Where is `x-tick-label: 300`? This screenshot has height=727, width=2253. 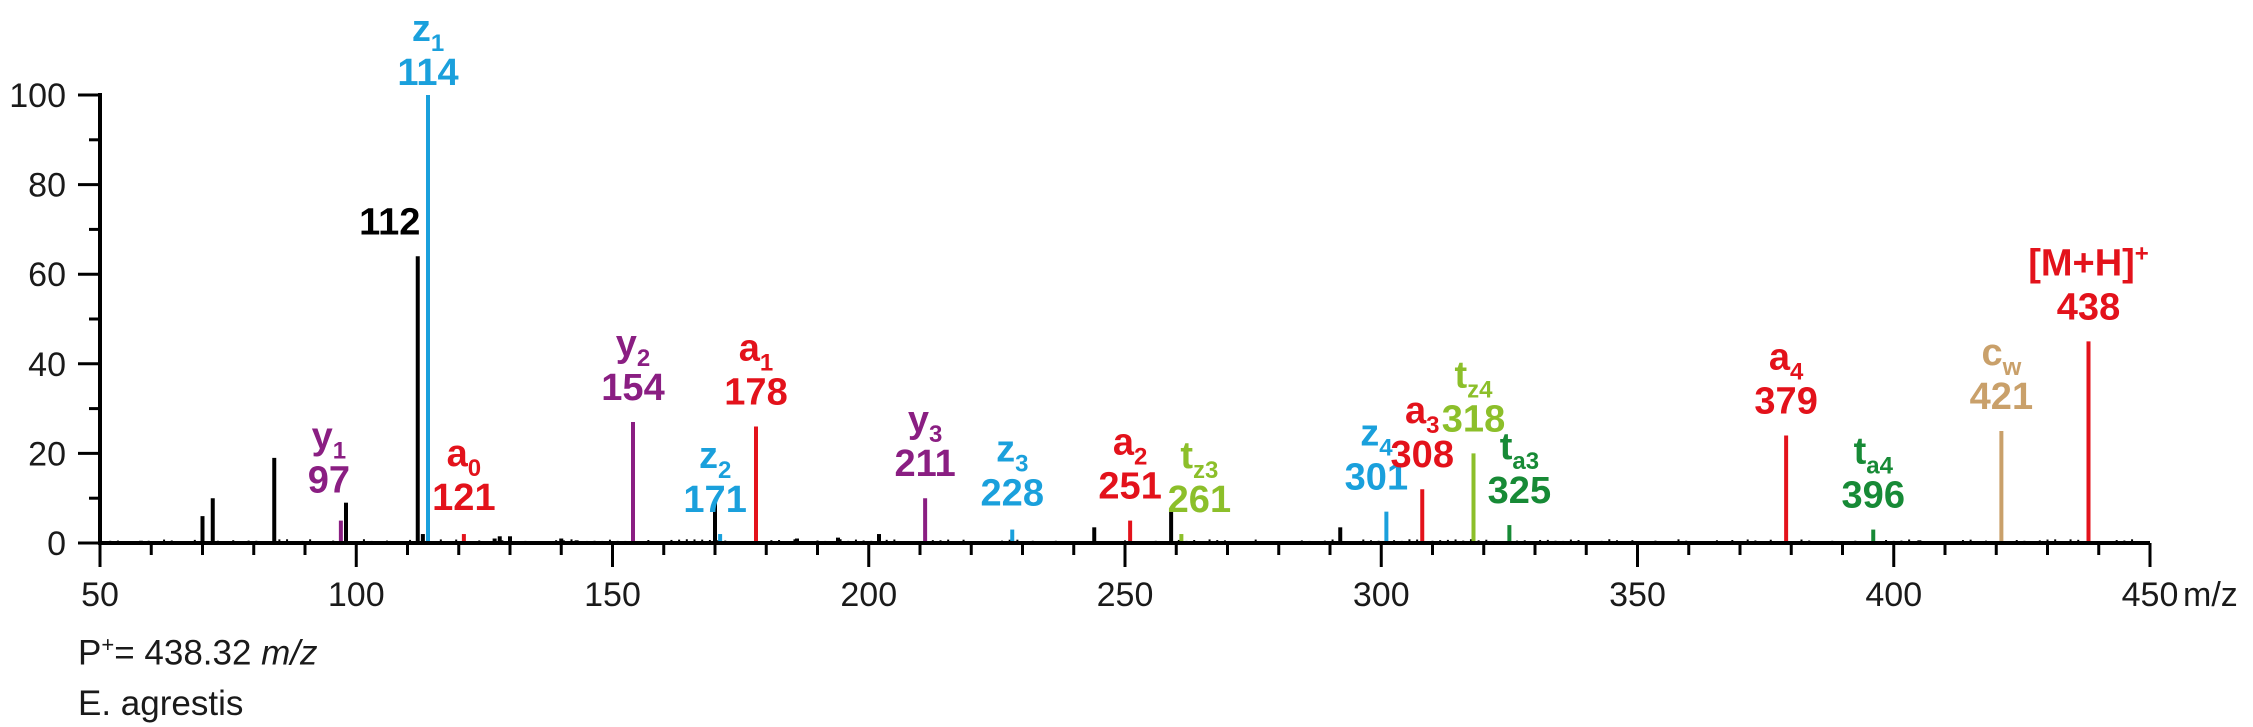 x-tick-label: 300 is located at coordinates (1381, 595).